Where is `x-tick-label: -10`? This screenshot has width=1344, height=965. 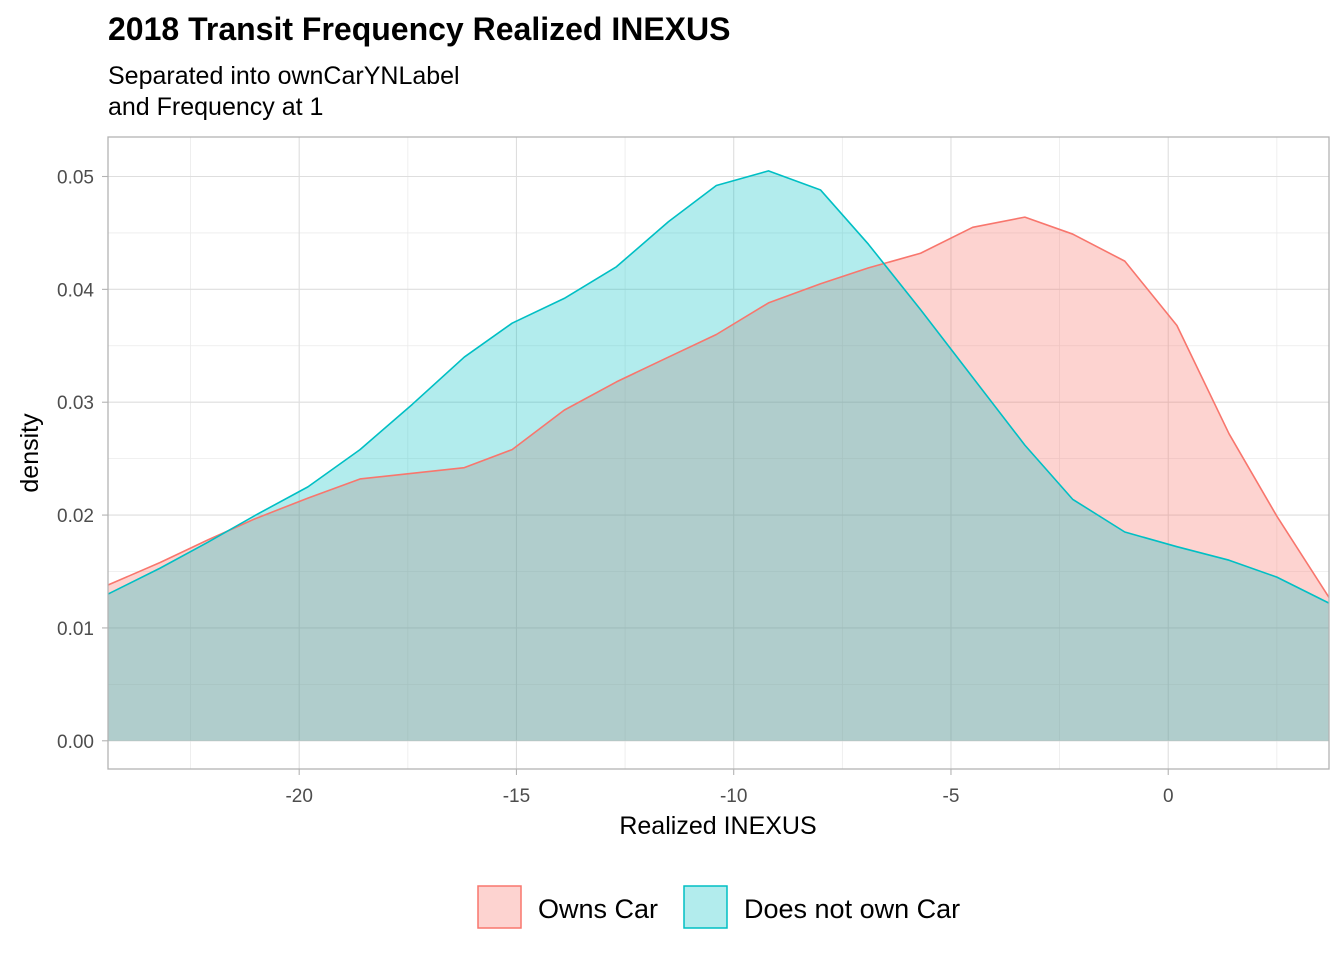 x-tick-label: -10 is located at coordinates (733, 796).